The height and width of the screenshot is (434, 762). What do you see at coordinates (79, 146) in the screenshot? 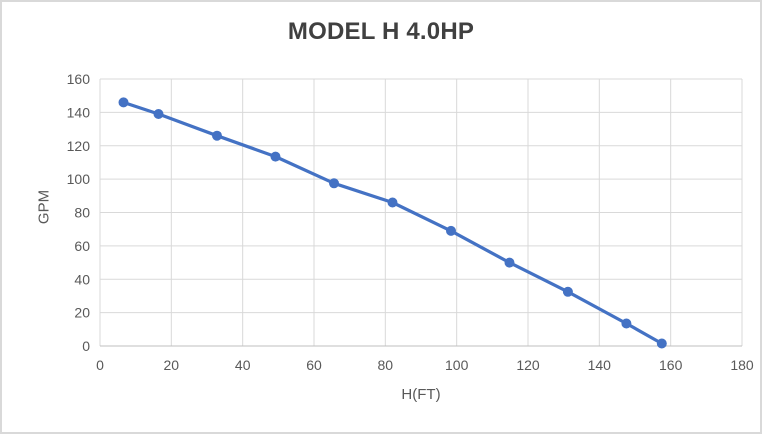
I see `y-tick-label: 120` at bounding box center [79, 146].